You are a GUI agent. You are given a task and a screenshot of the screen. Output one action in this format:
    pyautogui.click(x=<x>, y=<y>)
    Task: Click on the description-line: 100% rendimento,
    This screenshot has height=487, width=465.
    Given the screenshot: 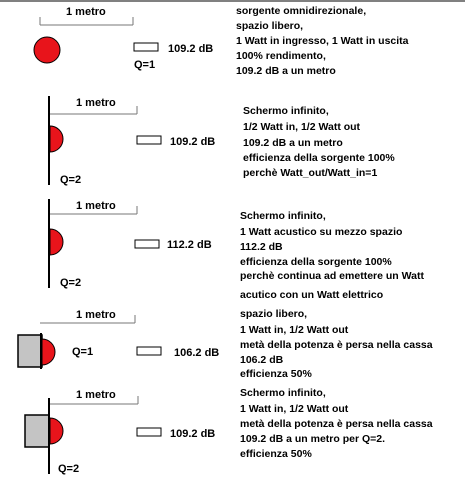 What is the action you would take?
    pyautogui.click(x=281, y=56)
    